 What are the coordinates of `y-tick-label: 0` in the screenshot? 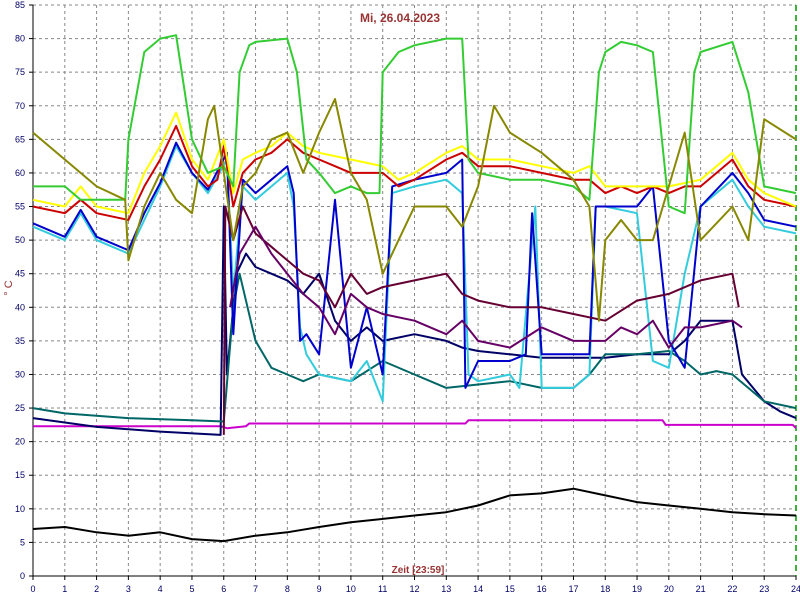 It's located at (22, 576).